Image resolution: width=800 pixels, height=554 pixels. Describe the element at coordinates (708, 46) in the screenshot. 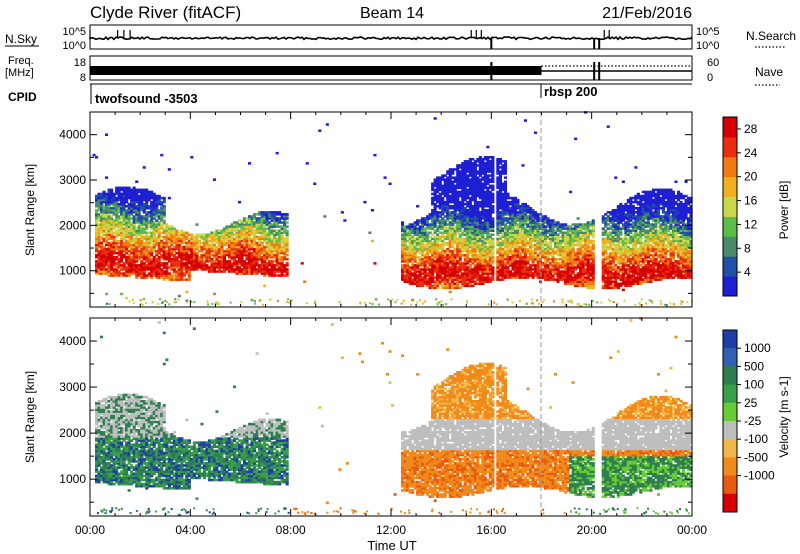

I see `nsearch-tick-bottom: 10^0` at that location.